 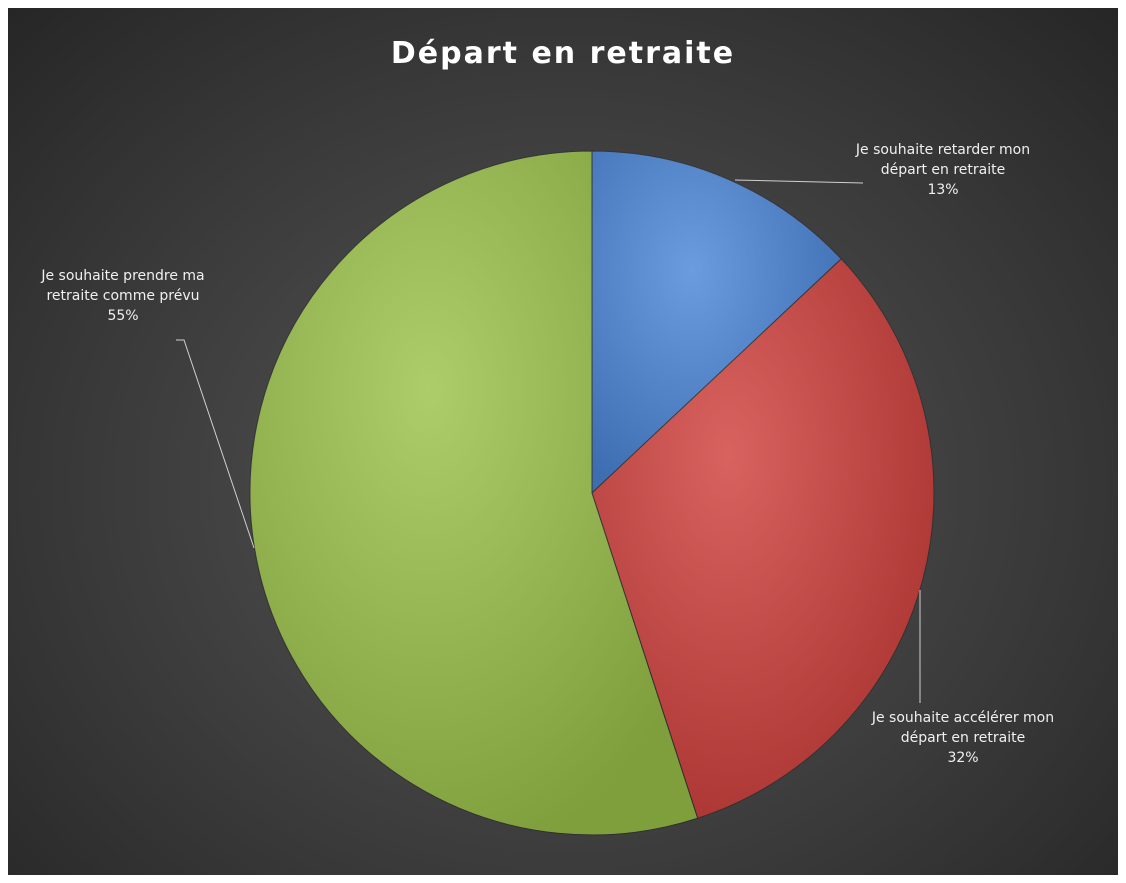 What do you see at coordinates (943, 190) in the screenshot?
I see `value-label: 13%` at bounding box center [943, 190].